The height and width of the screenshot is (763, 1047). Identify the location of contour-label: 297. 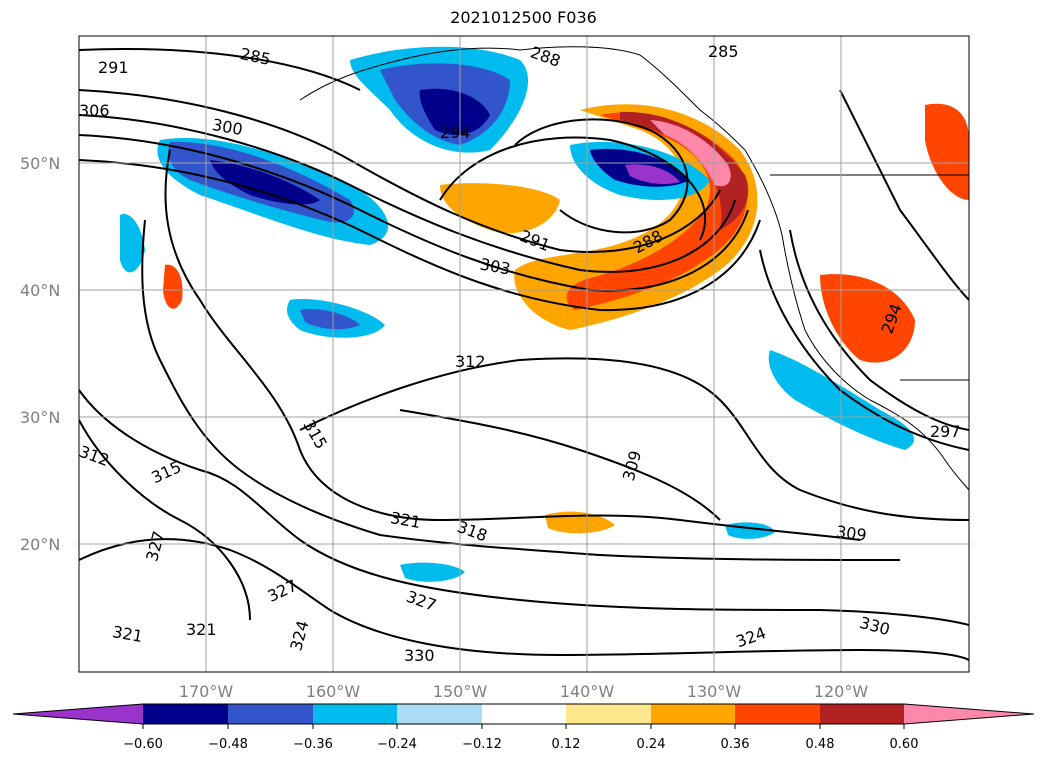
(945, 431).